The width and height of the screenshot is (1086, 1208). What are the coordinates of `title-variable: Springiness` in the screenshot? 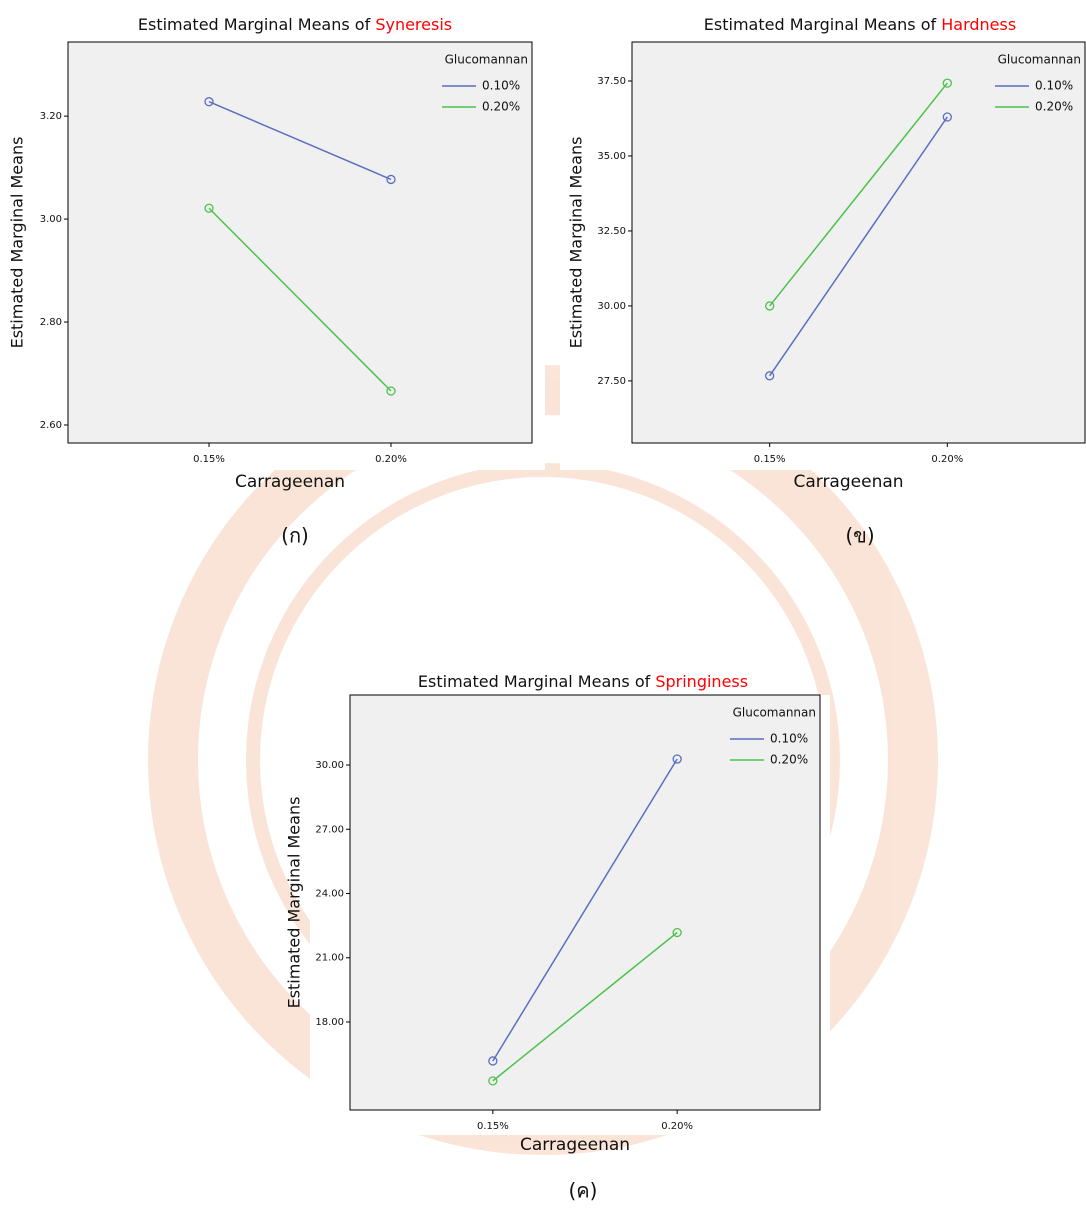 It's located at (701, 681).